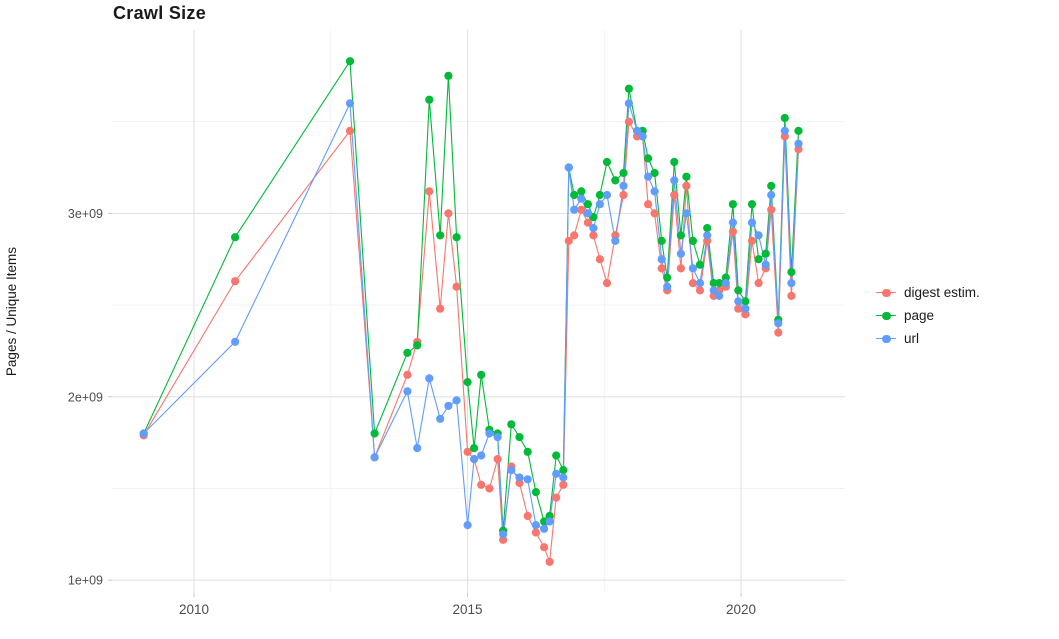  I want to click on legend-item-digest: digest estim., so click(928, 292).